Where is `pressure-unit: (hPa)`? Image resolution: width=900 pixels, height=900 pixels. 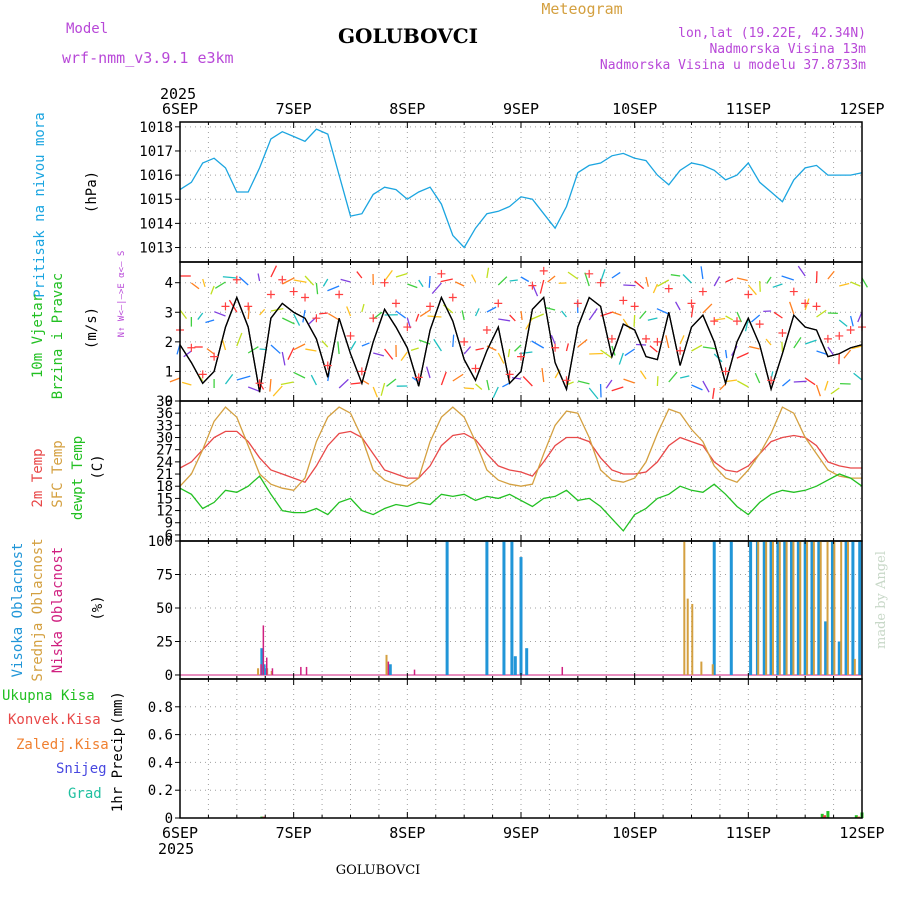 pressure-unit: (hPa) is located at coordinates (92, 192).